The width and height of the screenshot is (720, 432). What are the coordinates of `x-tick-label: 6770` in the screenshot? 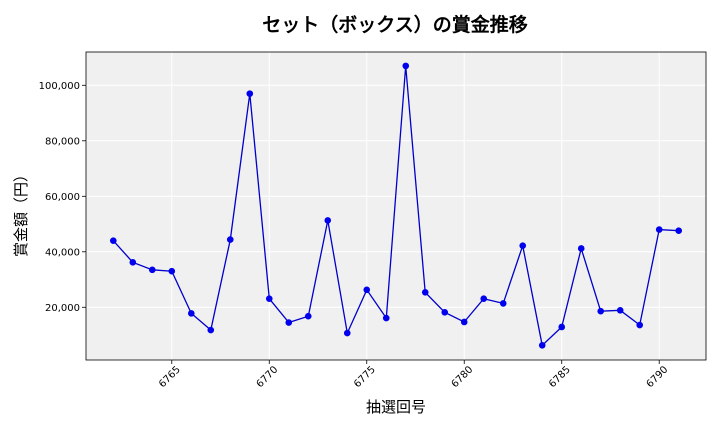 It's located at (268, 377).